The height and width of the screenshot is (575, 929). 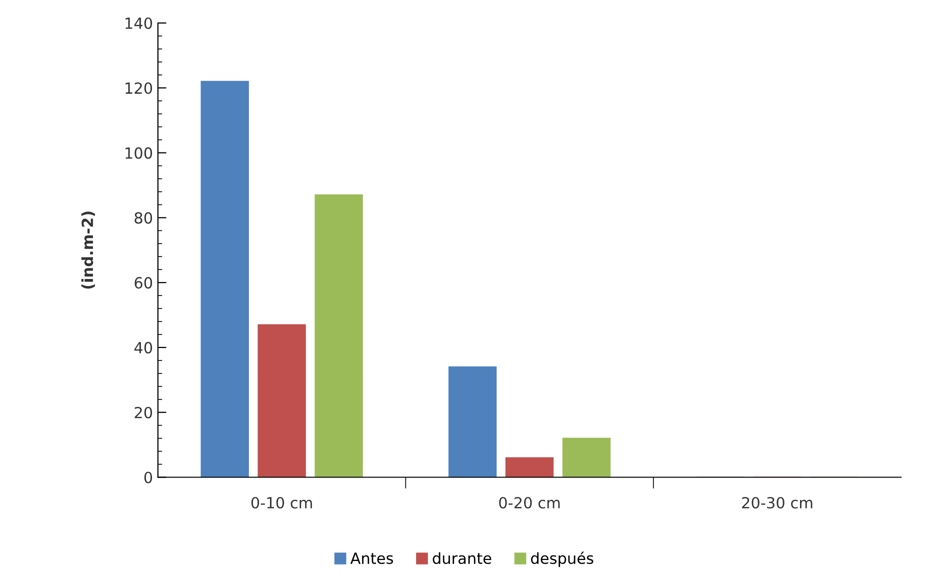 I want to click on y-tick-label: 120, so click(x=139, y=88).